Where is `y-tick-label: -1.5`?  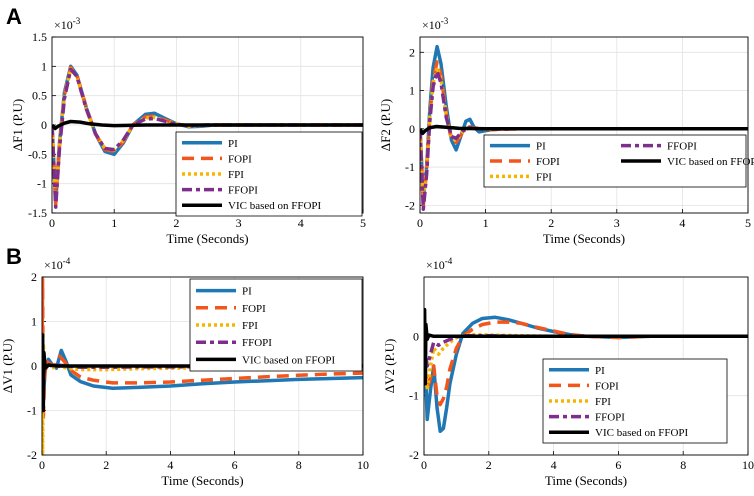
y-tick-label: -1.5 is located at coordinates (37, 213).